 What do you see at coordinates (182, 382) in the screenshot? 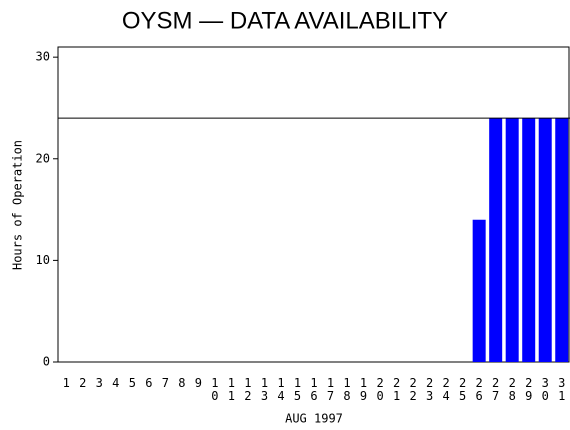
I see `x-tick-label: 8` at bounding box center [182, 382].